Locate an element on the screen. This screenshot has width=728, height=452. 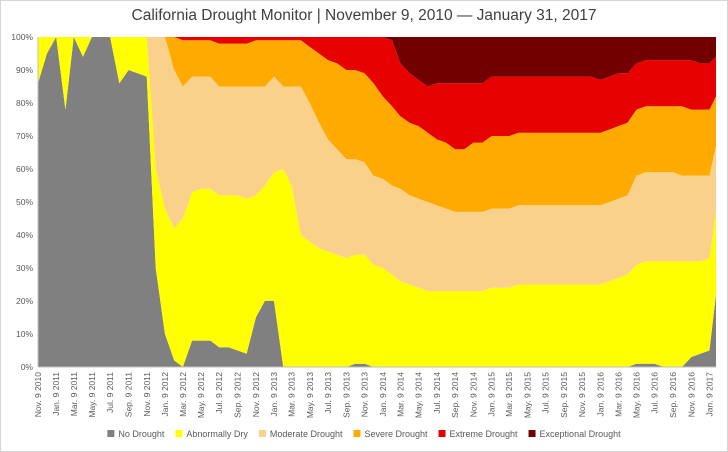
y-tick-label: 20% is located at coordinates (24, 301).